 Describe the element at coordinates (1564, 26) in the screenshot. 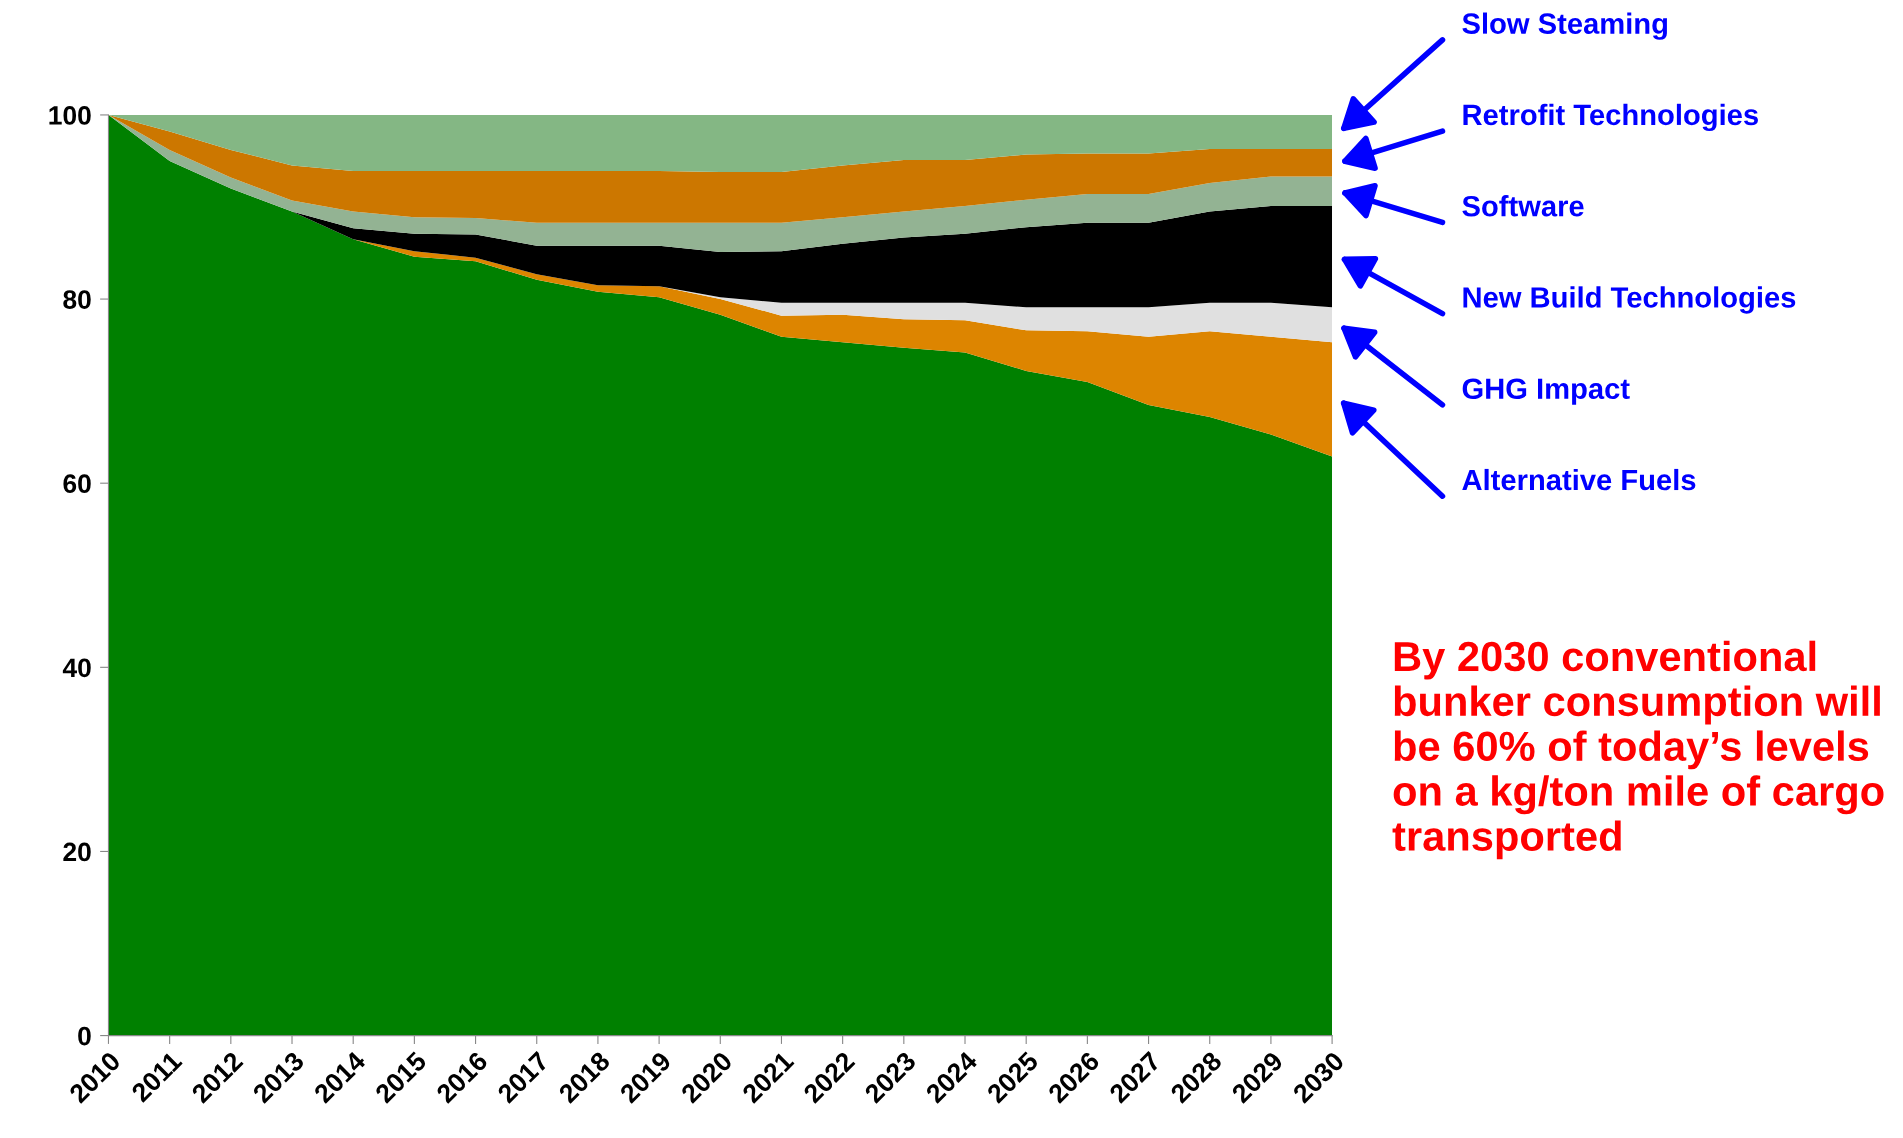

I see `text: Slow Steaming` at that location.